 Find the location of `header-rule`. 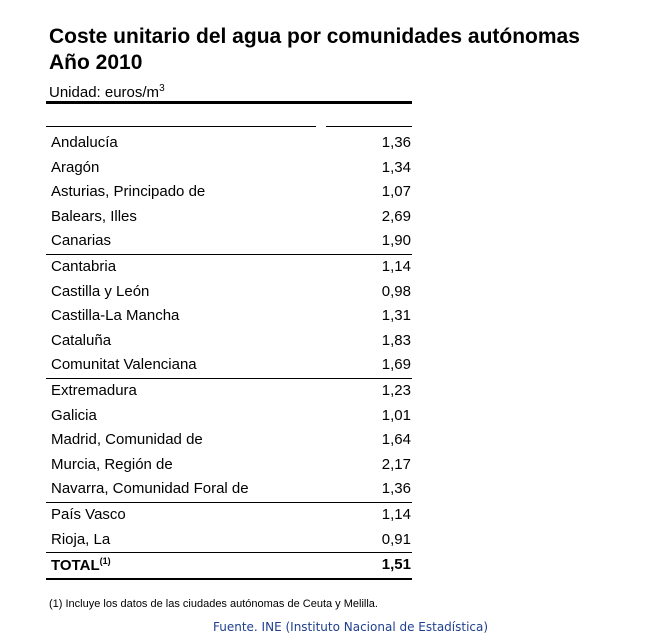

header-rule is located at coordinates (229, 102).